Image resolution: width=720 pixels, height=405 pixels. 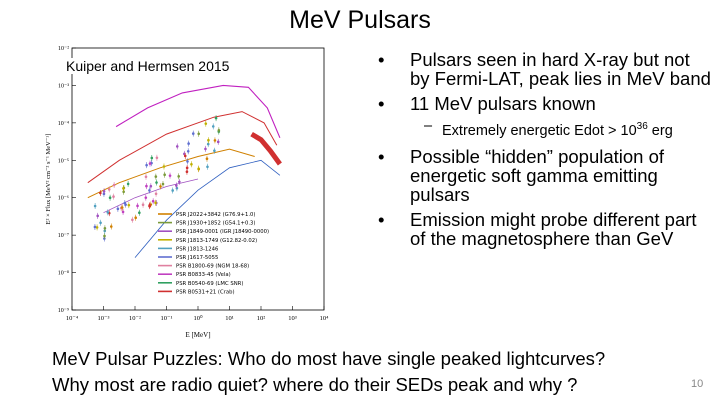 I want to click on x-tick-label: 10⁰, so click(x=198, y=318).